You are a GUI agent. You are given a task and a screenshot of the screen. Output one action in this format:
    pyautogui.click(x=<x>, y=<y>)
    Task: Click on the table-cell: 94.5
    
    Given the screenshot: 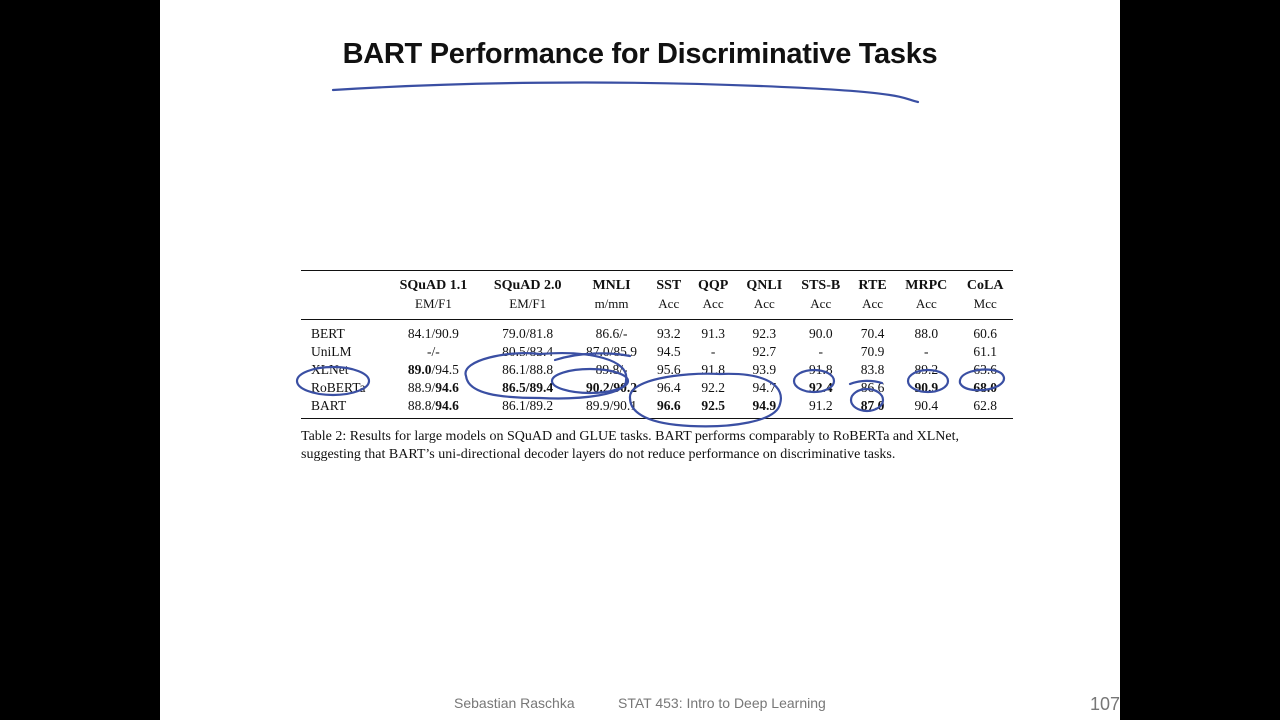 What is the action you would take?
    pyautogui.click(x=668, y=351)
    